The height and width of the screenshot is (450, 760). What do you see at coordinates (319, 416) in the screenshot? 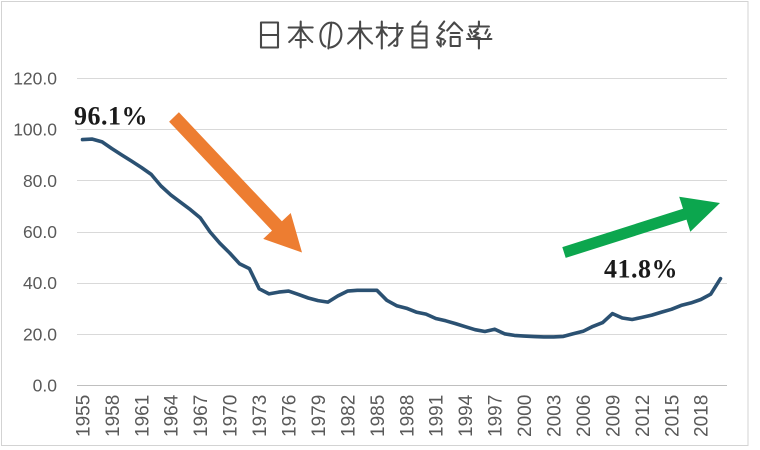
I see `svg-text: 1979` at bounding box center [319, 416].